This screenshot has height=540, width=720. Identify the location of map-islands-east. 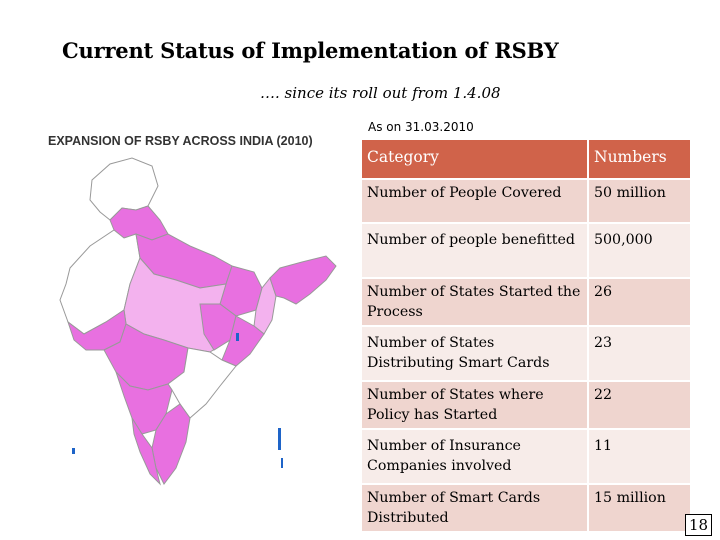
(237, 337).